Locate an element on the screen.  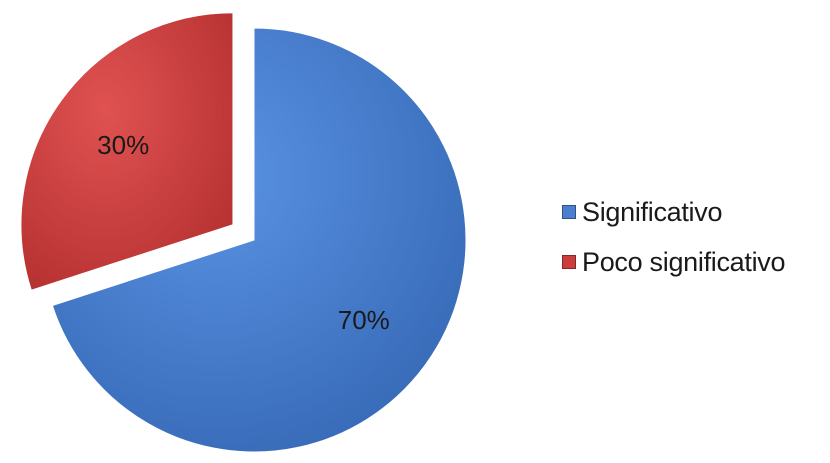
slice-value-label: 30% is located at coordinates (123, 145).